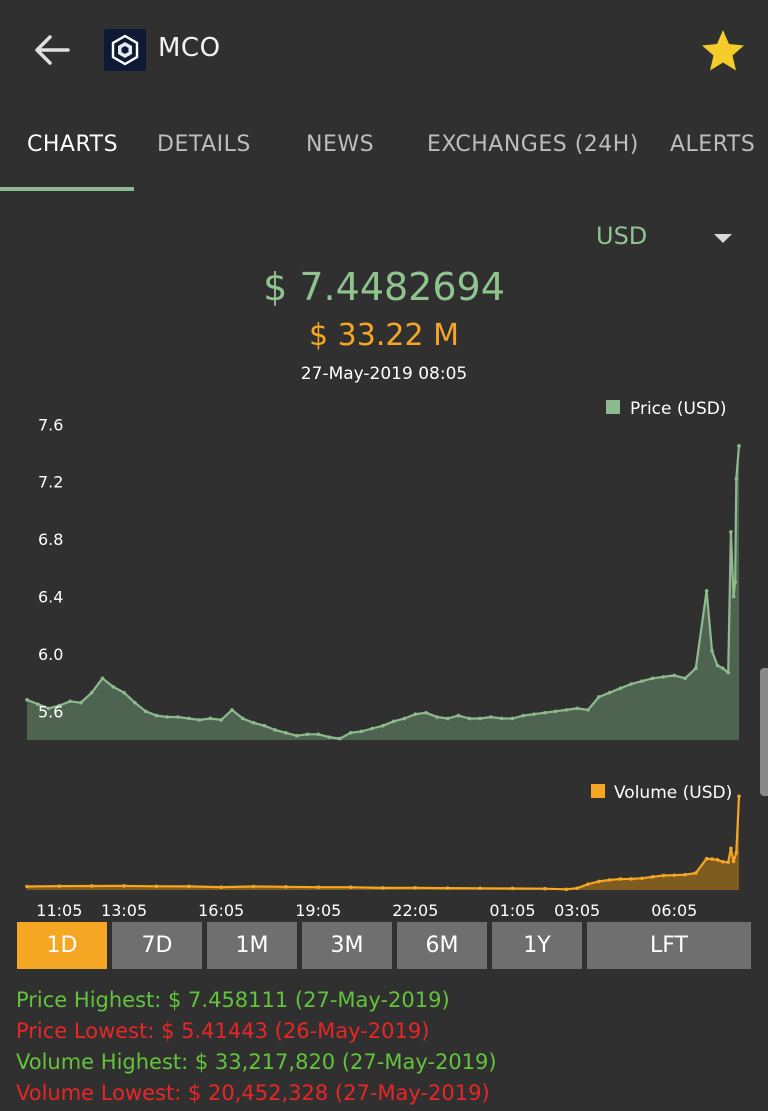 The image size is (768, 1111). What do you see at coordinates (674, 910) in the screenshot?
I see `time-x-tick: 06:05` at bounding box center [674, 910].